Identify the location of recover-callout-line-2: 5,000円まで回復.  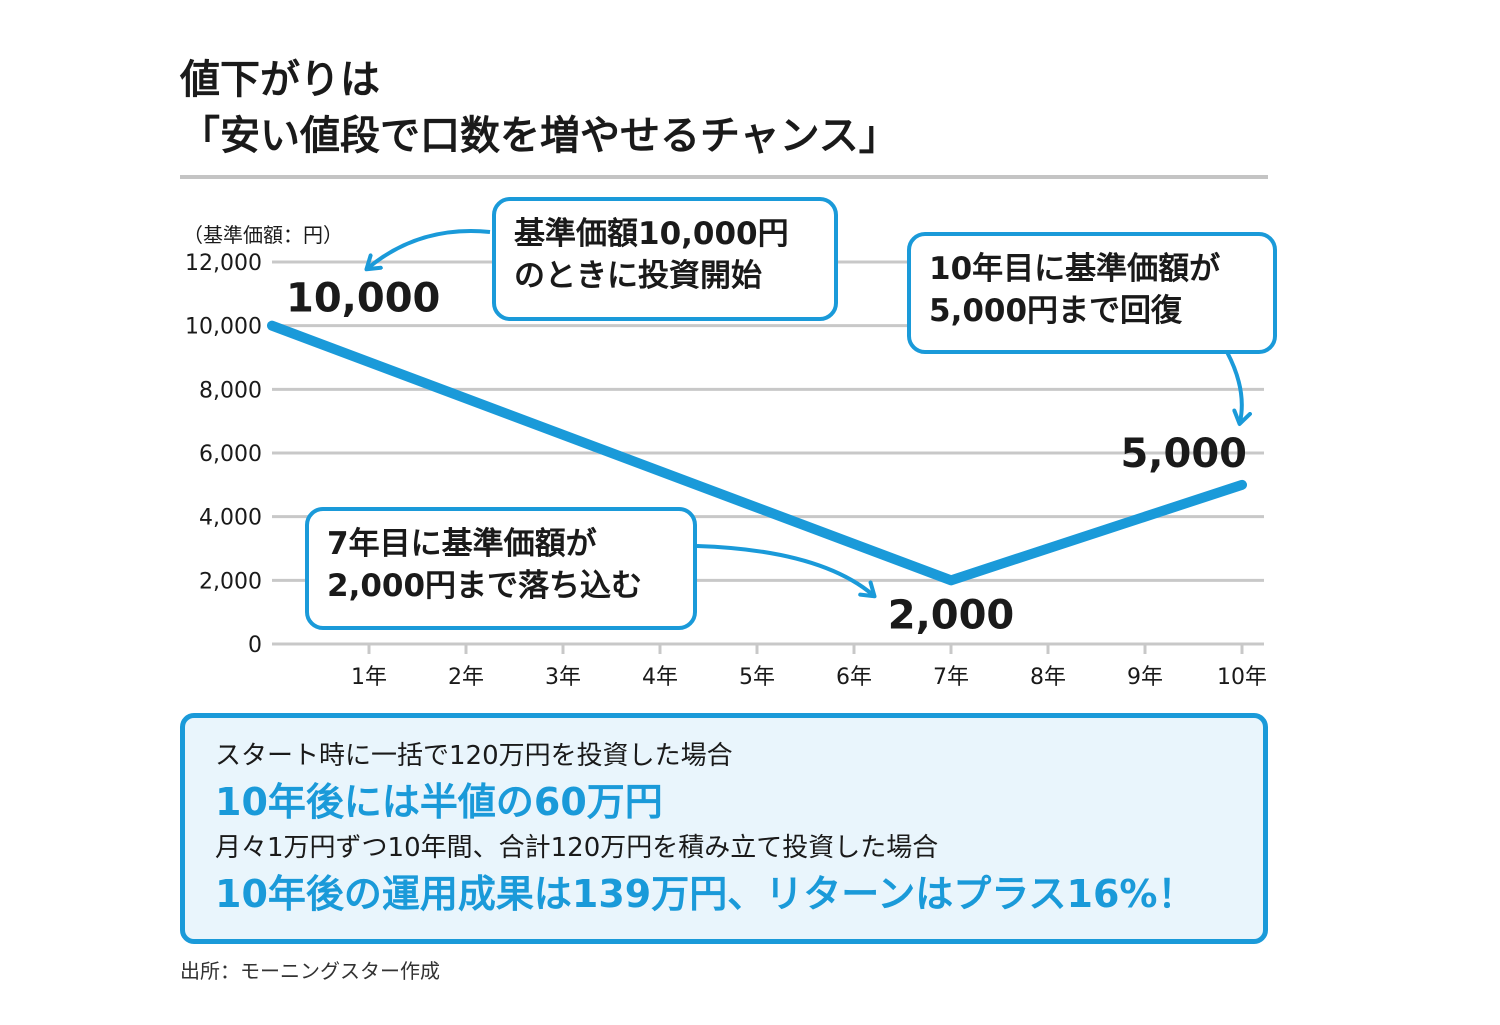
(1056, 311).